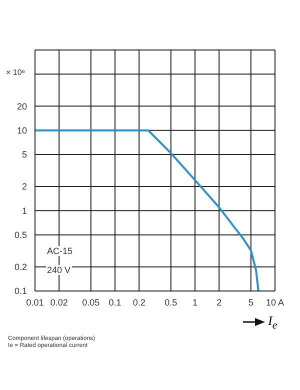 The height and width of the screenshot is (390, 300). What do you see at coordinates (20, 291) in the screenshot?
I see `y-tick-label: 0.1` at bounding box center [20, 291].